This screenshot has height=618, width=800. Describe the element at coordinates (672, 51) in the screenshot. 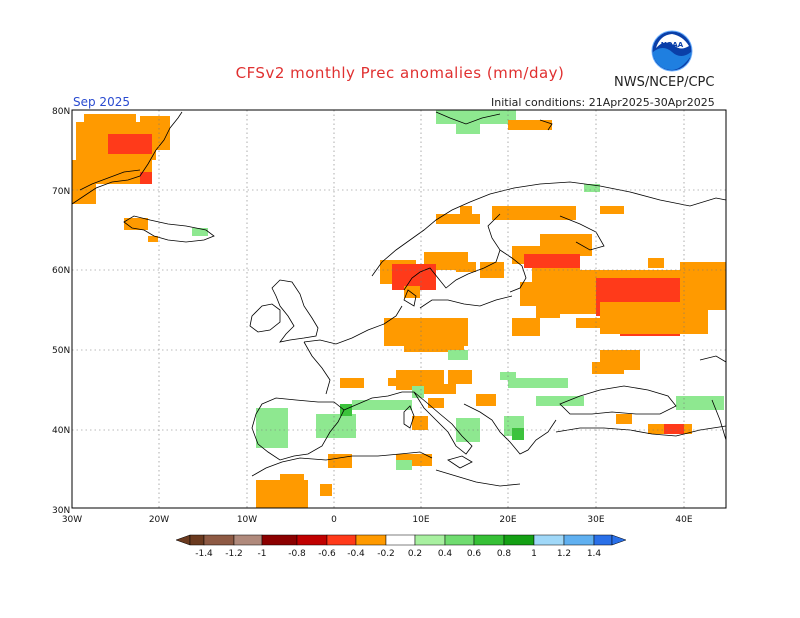

I see `noaa-logo-icon: NOAA` at that location.